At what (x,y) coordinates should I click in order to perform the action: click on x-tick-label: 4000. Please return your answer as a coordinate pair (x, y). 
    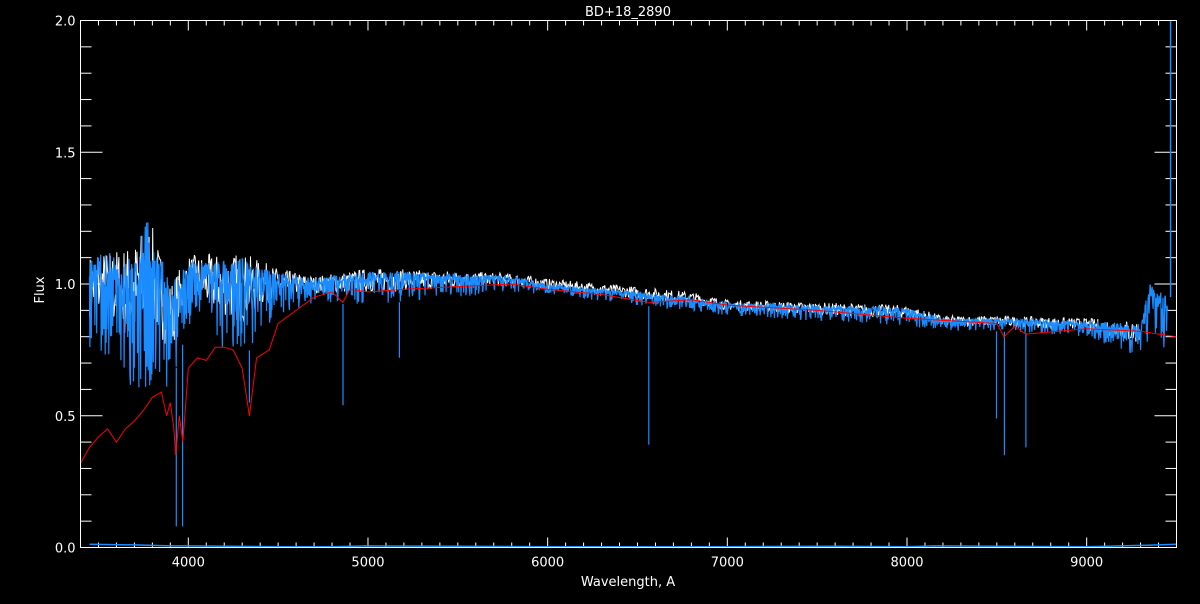
    Looking at the image, I should click on (188, 563).